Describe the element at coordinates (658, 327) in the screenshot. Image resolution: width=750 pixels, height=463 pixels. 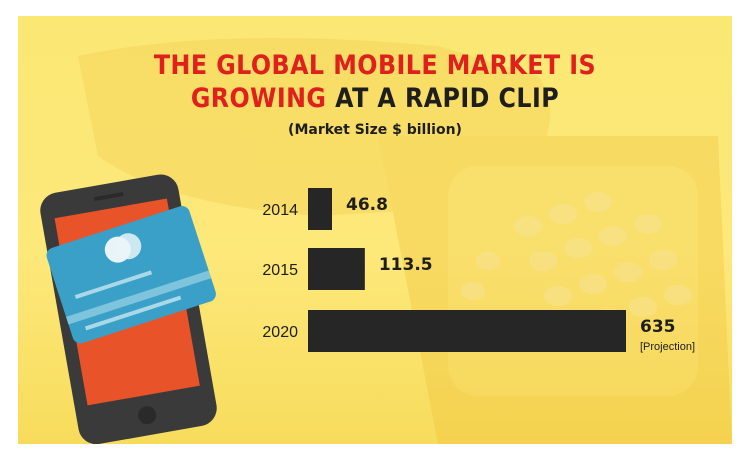
I see `value-label-2020: 635` at that location.